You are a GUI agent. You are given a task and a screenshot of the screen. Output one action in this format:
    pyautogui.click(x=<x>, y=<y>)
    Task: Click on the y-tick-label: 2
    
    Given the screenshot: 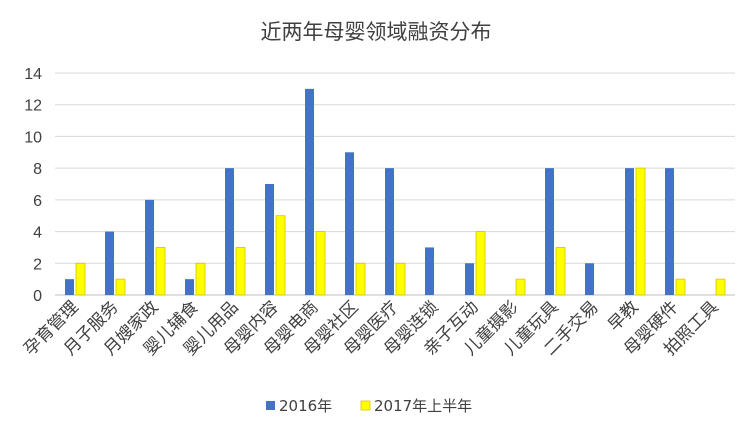 What is the action you would take?
    pyautogui.click(x=37, y=264)
    